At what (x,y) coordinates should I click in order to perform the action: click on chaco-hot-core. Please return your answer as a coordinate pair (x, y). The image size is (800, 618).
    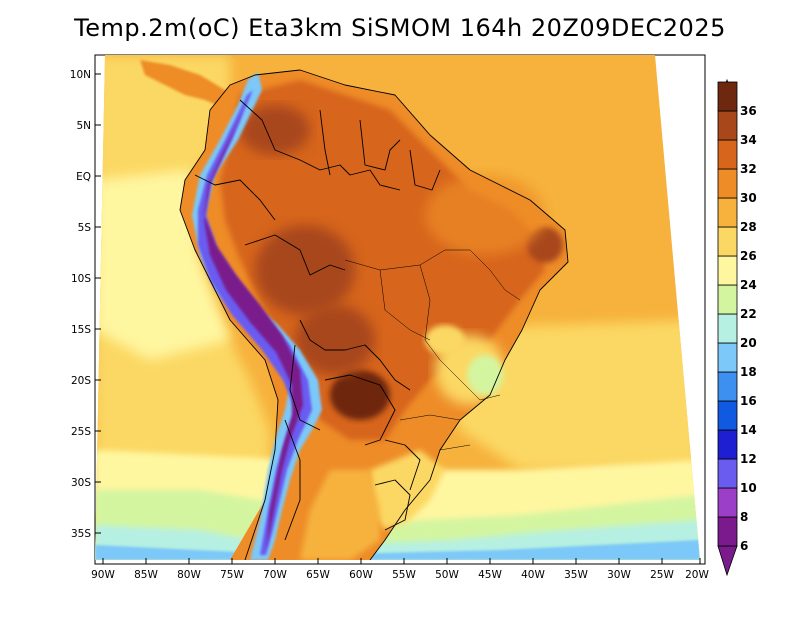
    Looking at the image, I should click on (360, 395).